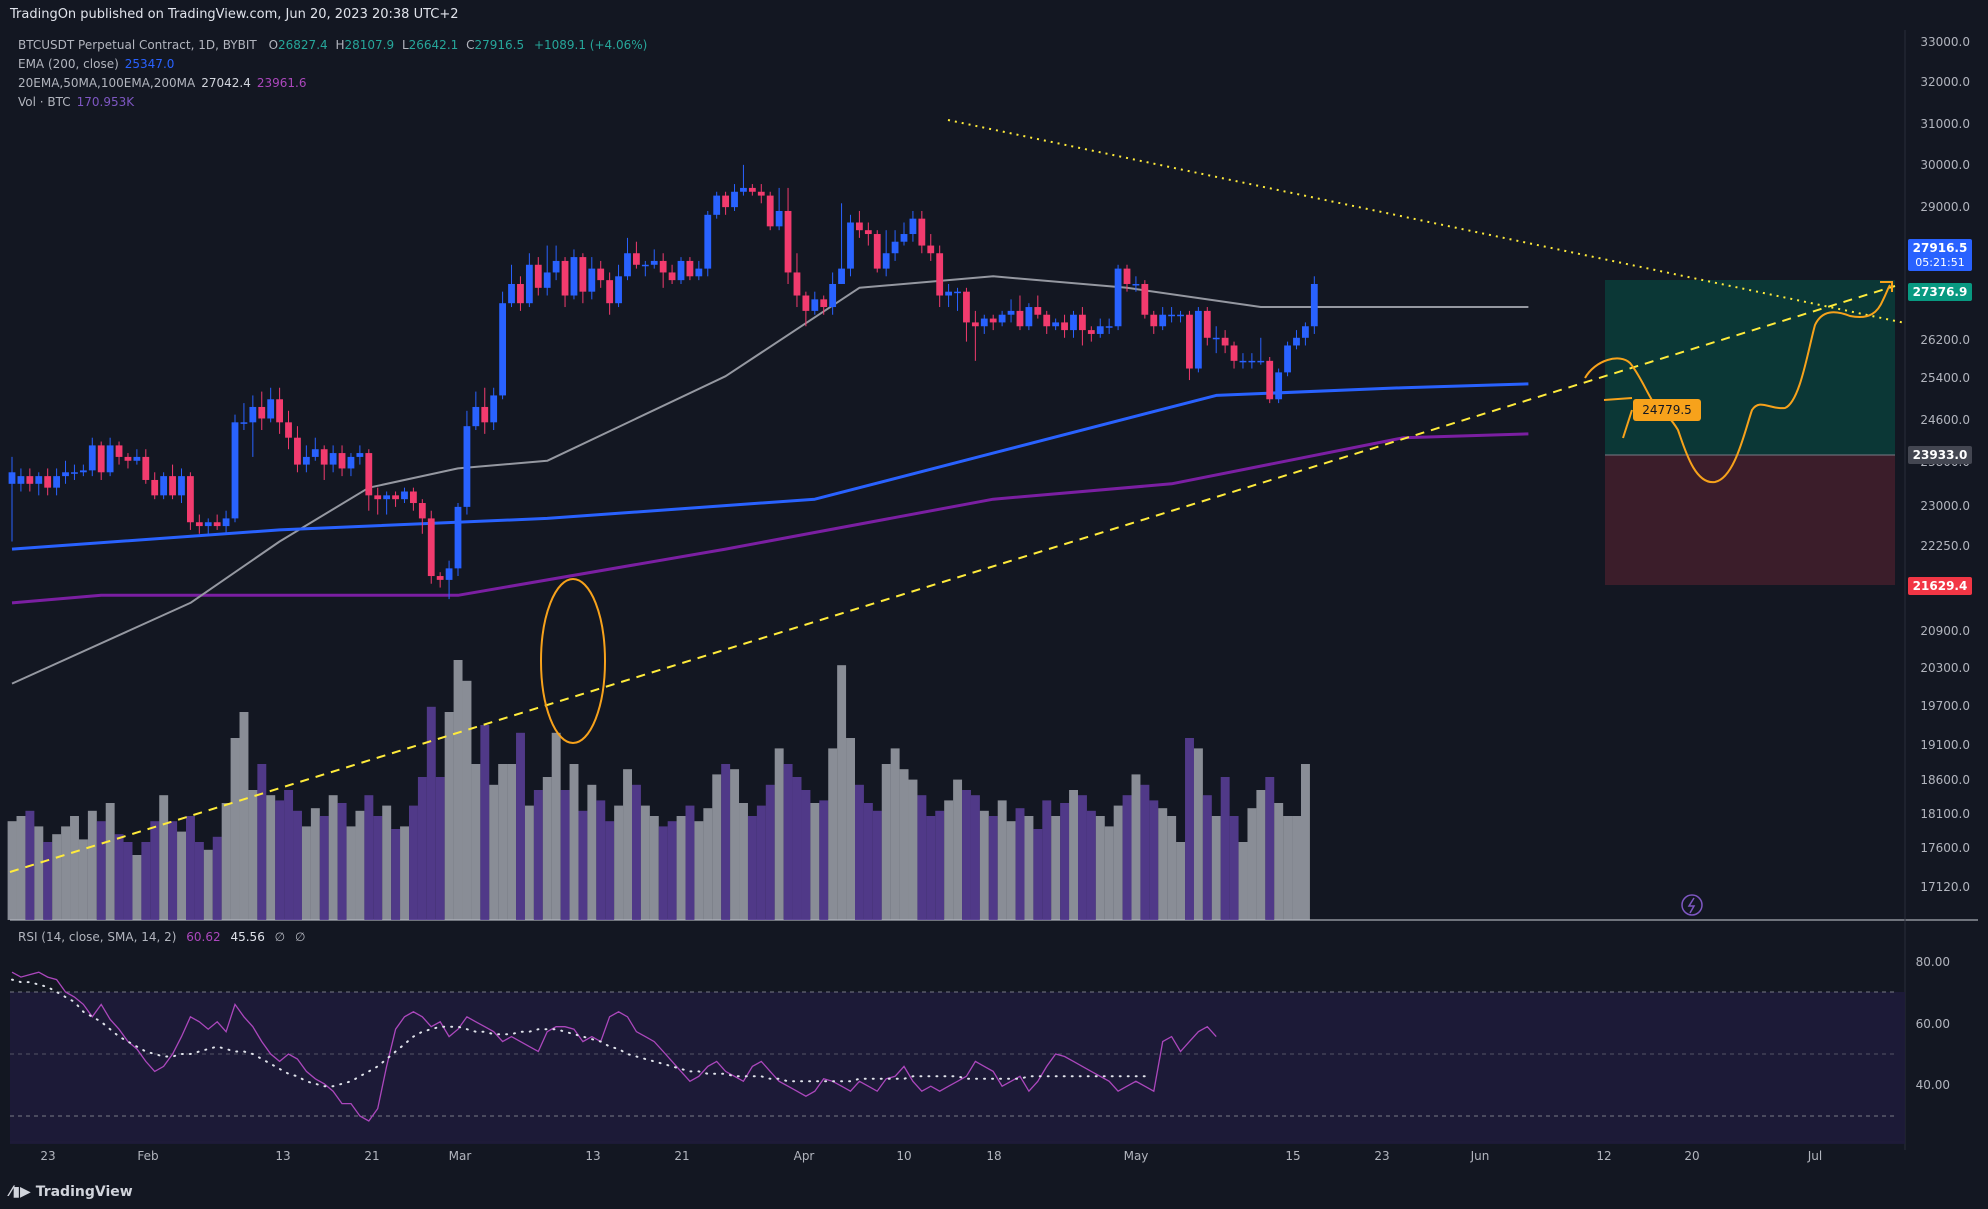 The image size is (1988, 1209). I want to click on legend-volume: Vol · BTC 170.953K, so click(76, 102).